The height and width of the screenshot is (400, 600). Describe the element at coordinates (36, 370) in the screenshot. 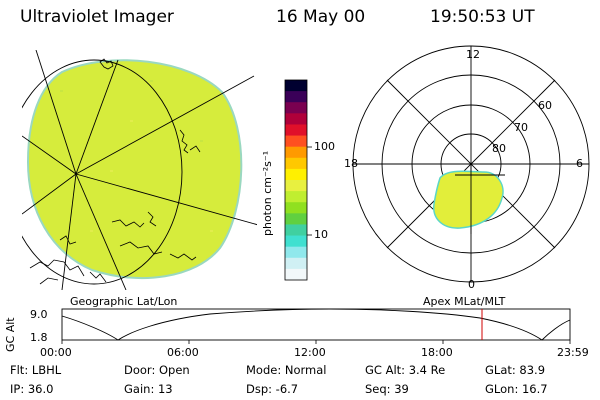

I see `filter-info: Flt: LBHL` at that location.